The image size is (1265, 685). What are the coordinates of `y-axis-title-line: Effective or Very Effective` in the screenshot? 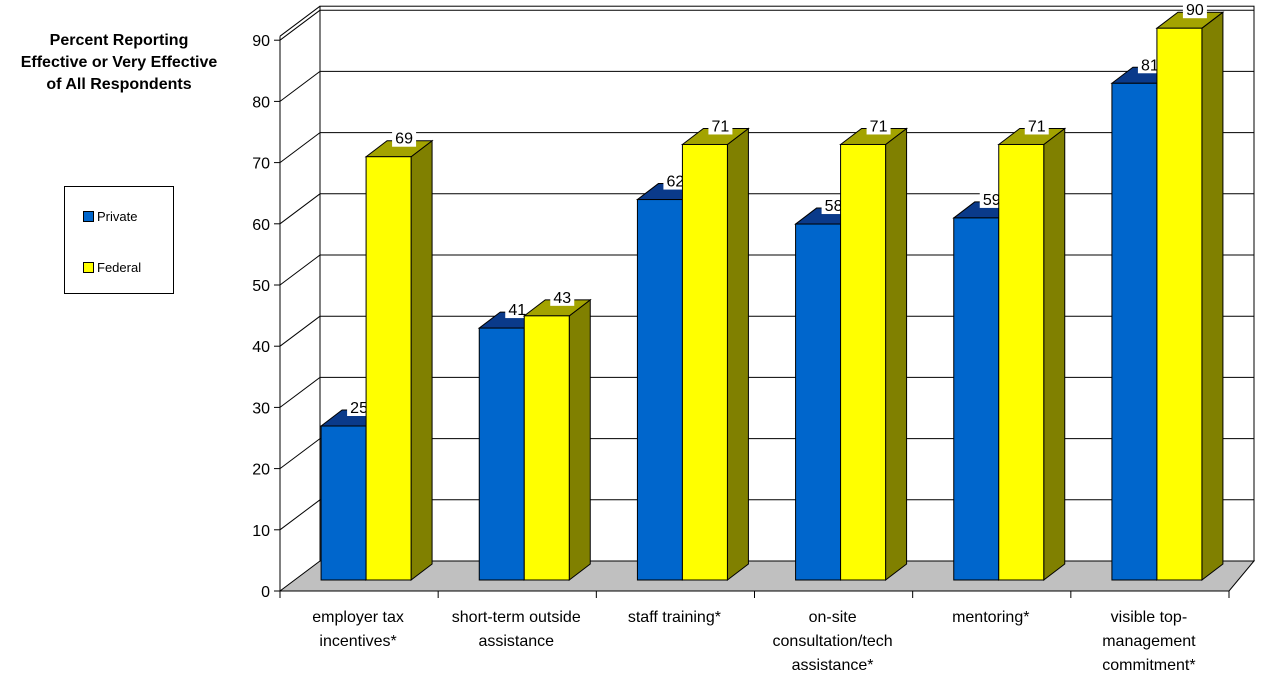 It's located at (119, 62).